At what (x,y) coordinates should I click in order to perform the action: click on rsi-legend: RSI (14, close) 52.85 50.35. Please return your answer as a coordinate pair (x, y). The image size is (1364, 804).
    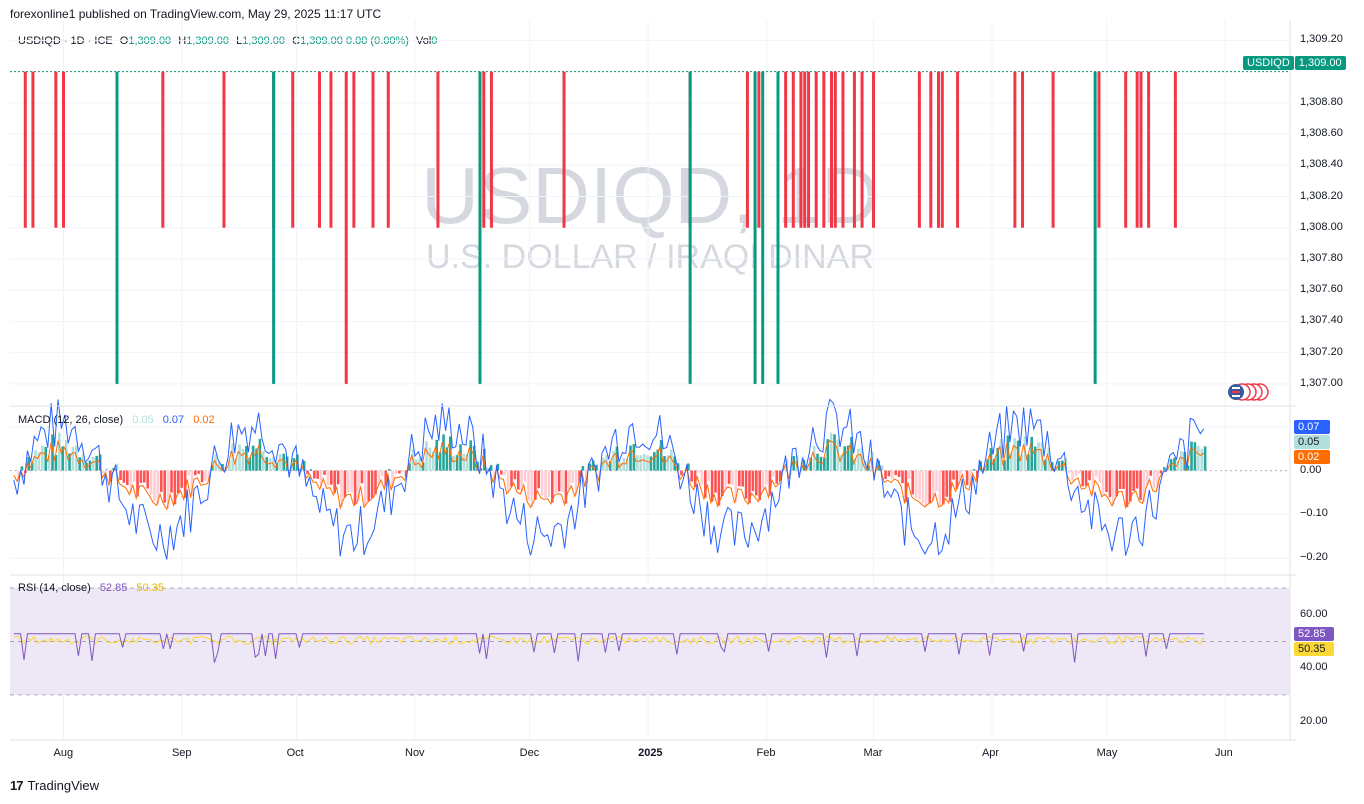
    Looking at the image, I should click on (91, 588).